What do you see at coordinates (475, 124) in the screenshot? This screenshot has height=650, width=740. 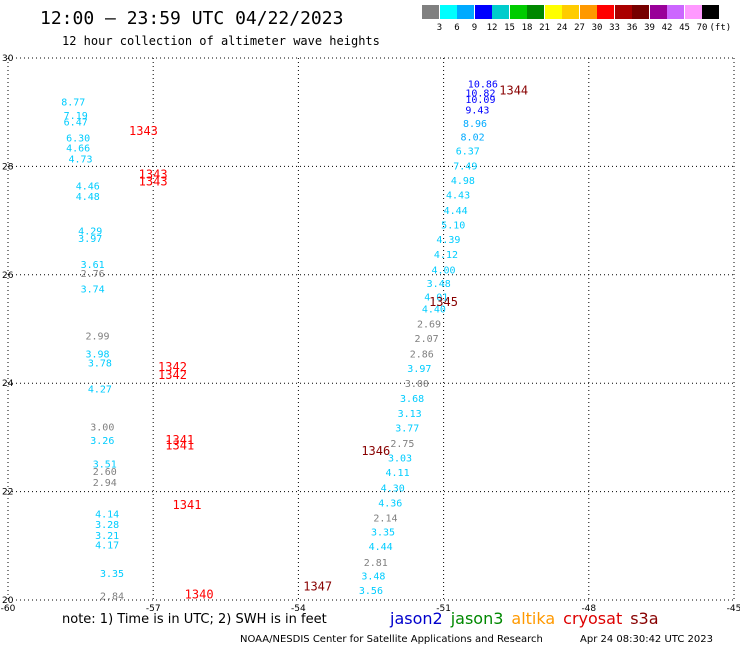 I see `wave-height-value: 8.96` at bounding box center [475, 124].